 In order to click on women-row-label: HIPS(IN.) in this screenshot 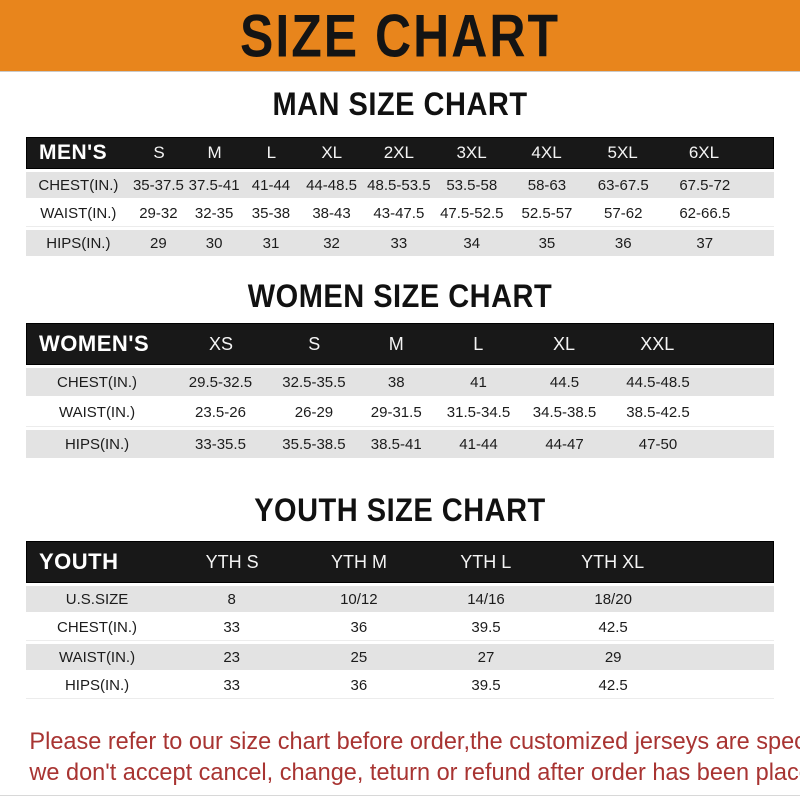, I will do `click(97, 444)`.